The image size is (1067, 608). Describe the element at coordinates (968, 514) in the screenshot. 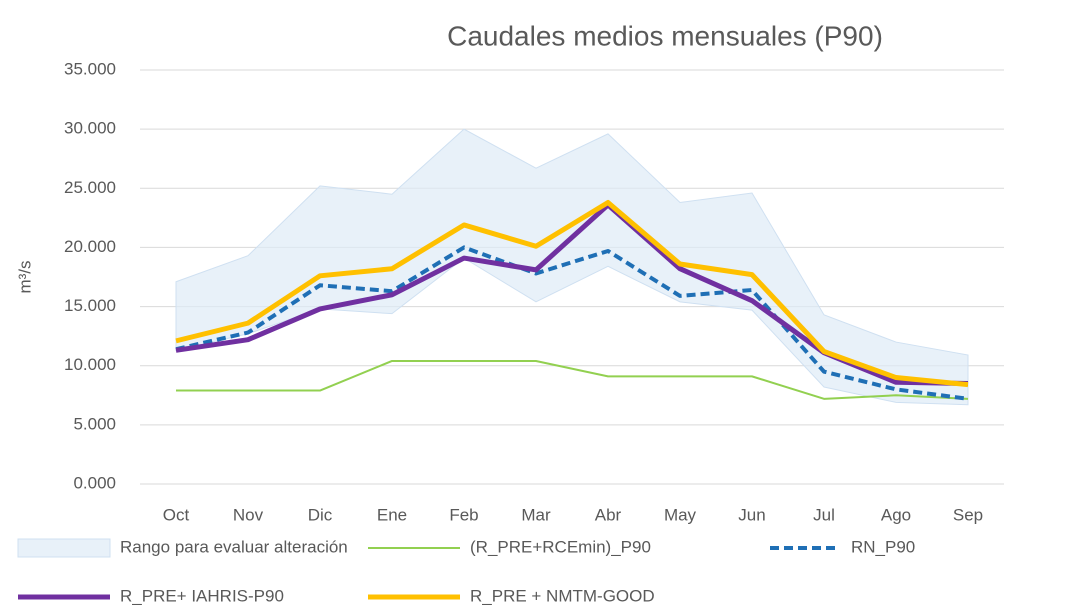

I see `x-tick-label: Sep` at that location.